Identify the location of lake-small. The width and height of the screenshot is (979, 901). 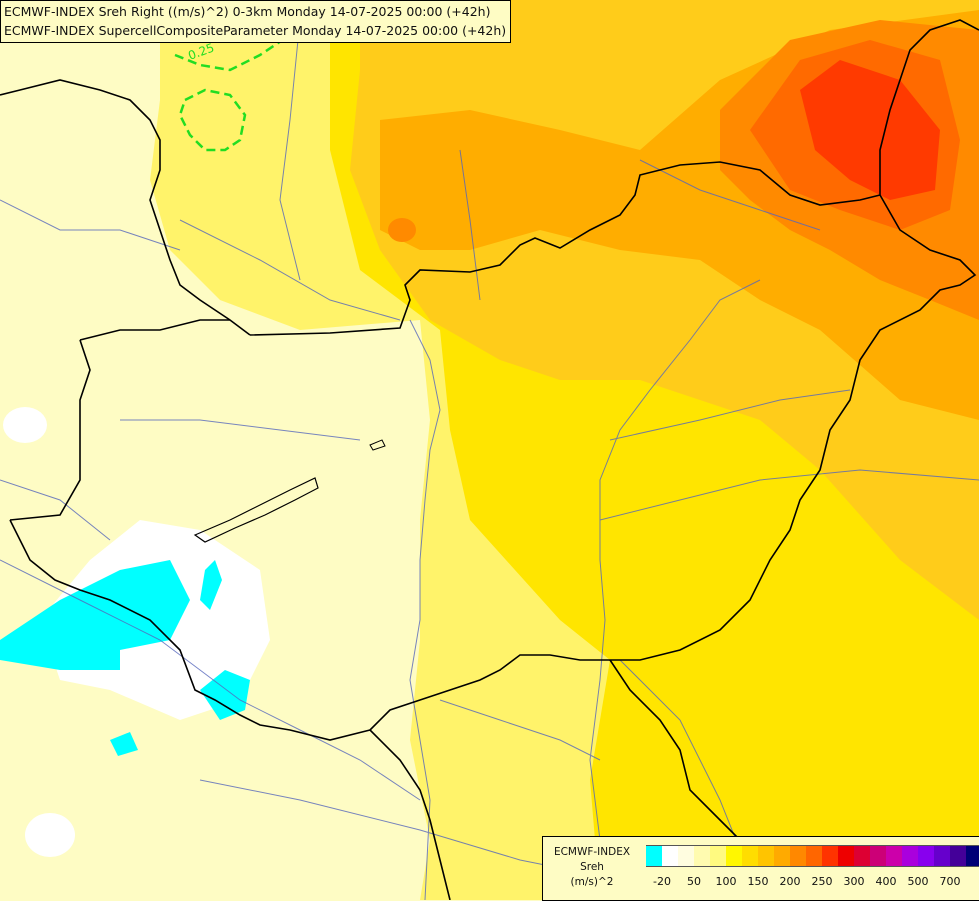
(377, 445).